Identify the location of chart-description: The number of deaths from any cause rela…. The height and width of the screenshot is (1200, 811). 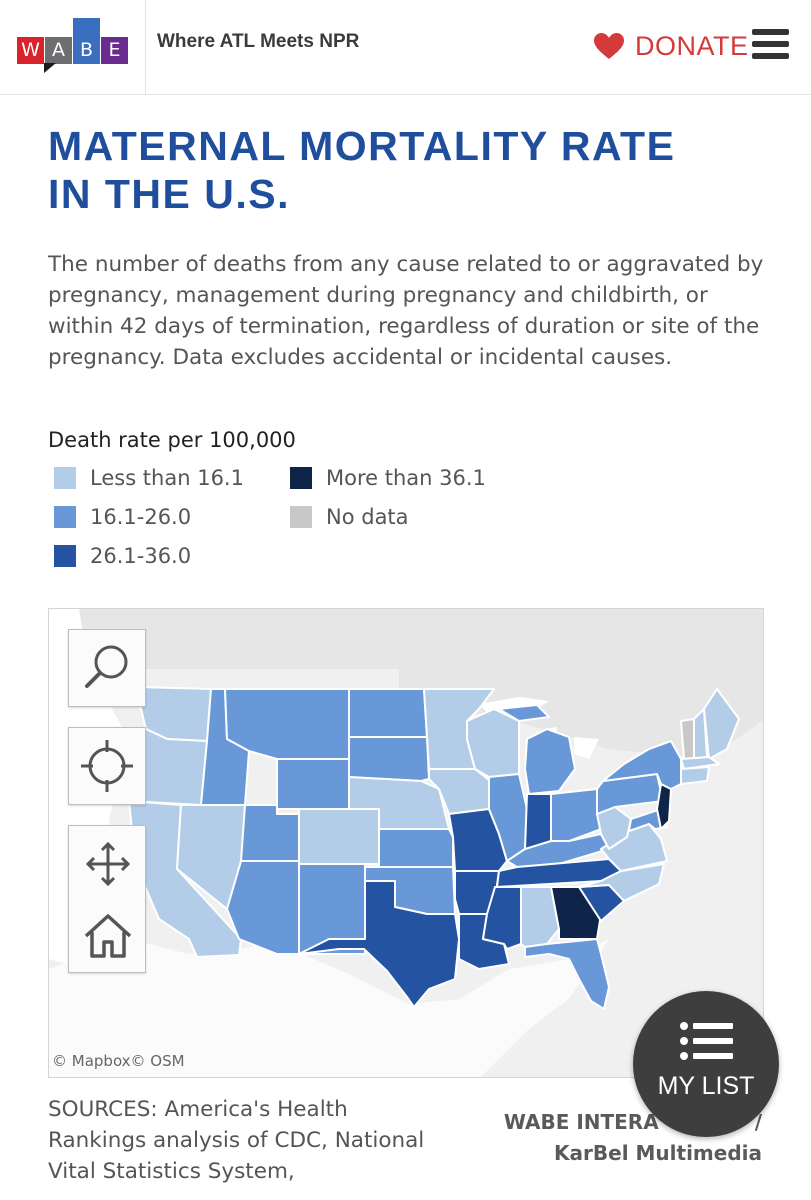
(406, 311).